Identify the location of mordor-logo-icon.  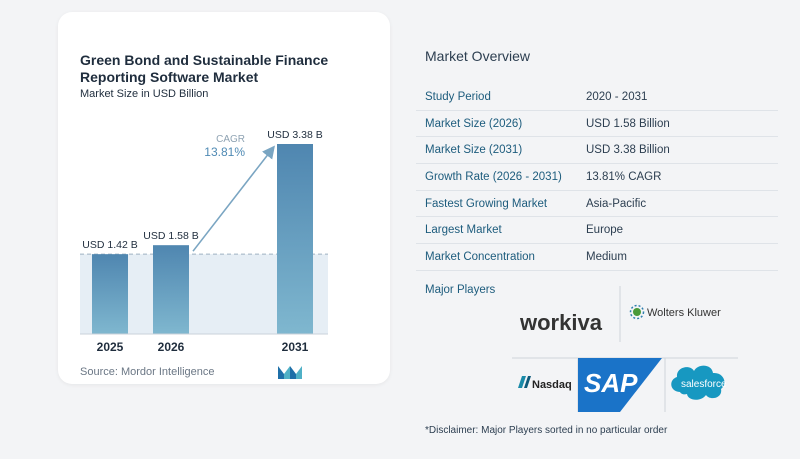
(290, 372).